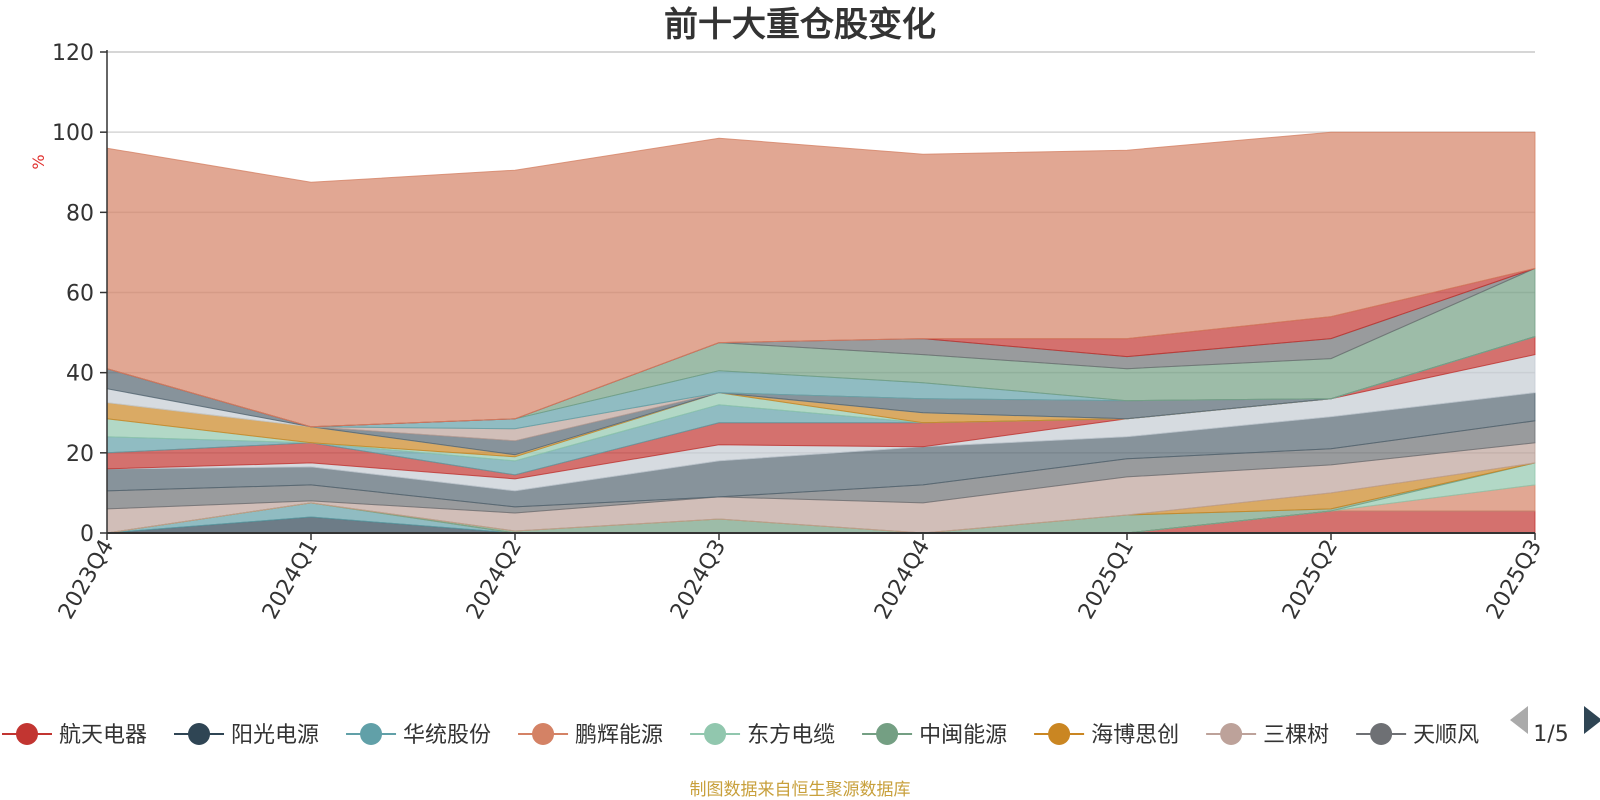  I want to click on legend-item: 天顺风能, so click(1428, 735).